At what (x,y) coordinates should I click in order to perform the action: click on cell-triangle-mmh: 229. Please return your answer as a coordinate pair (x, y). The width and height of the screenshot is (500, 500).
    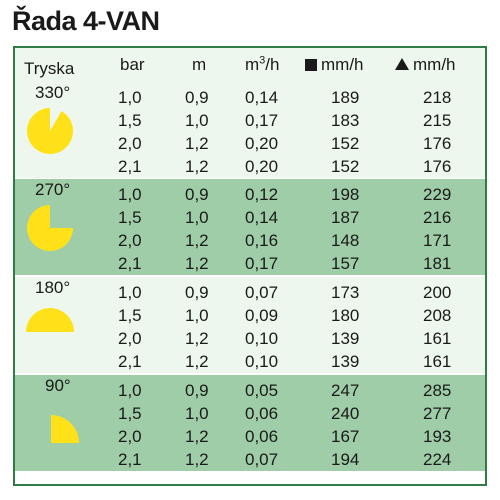
    Looking at the image, I should click on (437, 194).